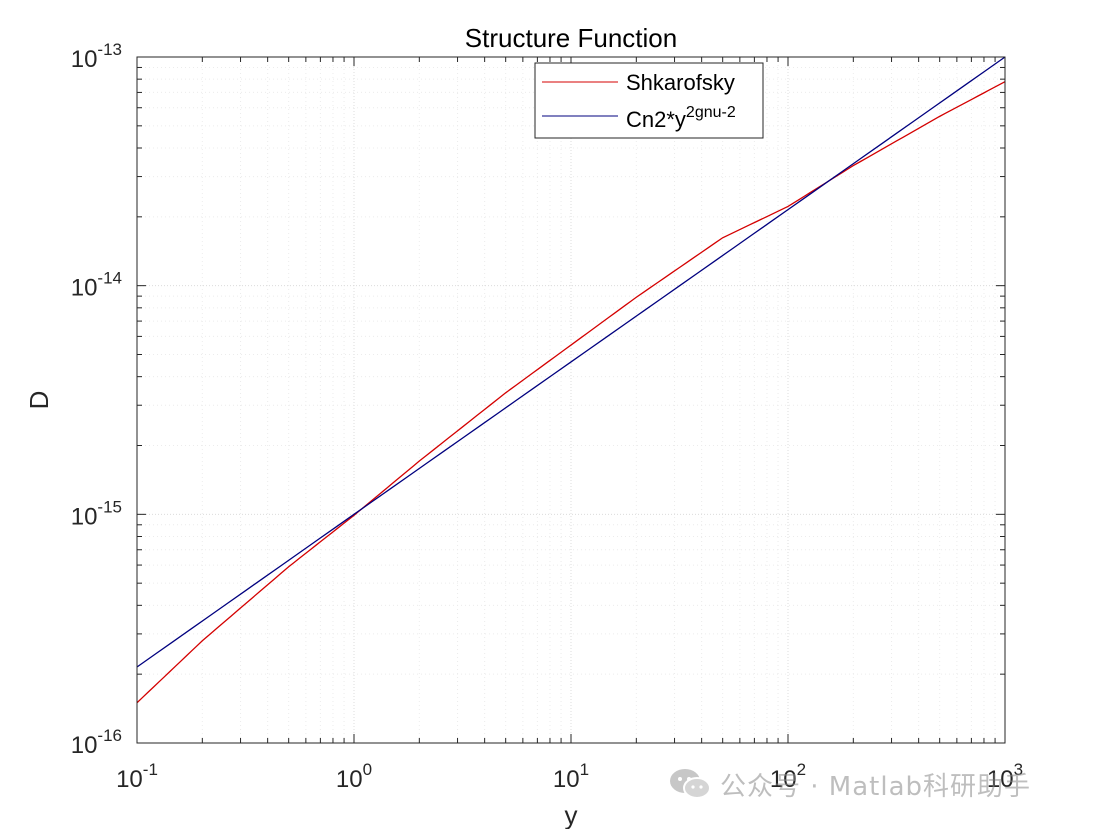 This screenshot has height=829, width=1106. Describe the element at coordinates (137, 776) in the screenshot. I see `x-tick-label: 10⁻¹` at that location.